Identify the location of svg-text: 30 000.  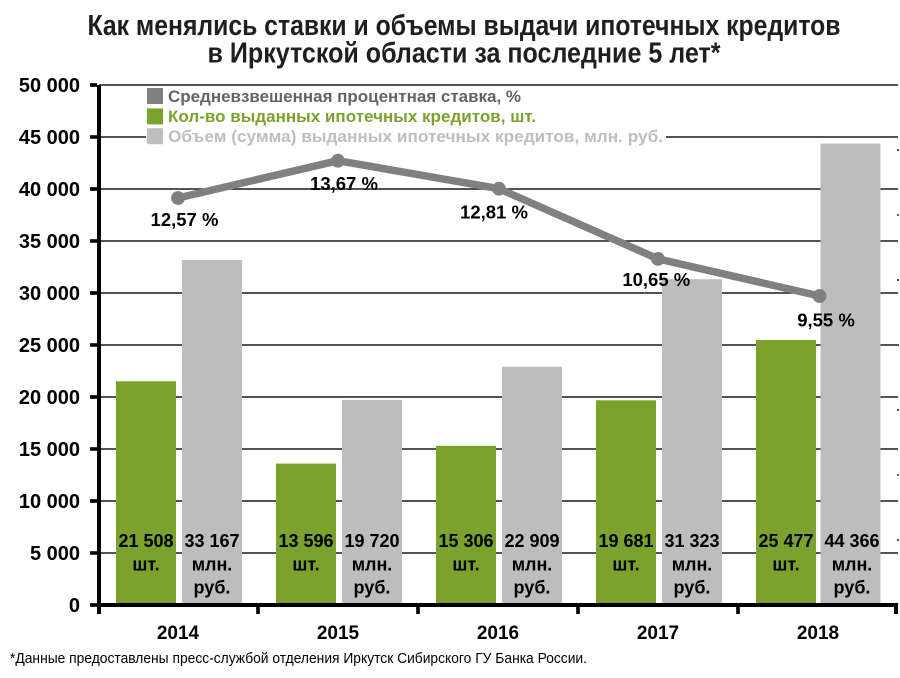
(49, 294).